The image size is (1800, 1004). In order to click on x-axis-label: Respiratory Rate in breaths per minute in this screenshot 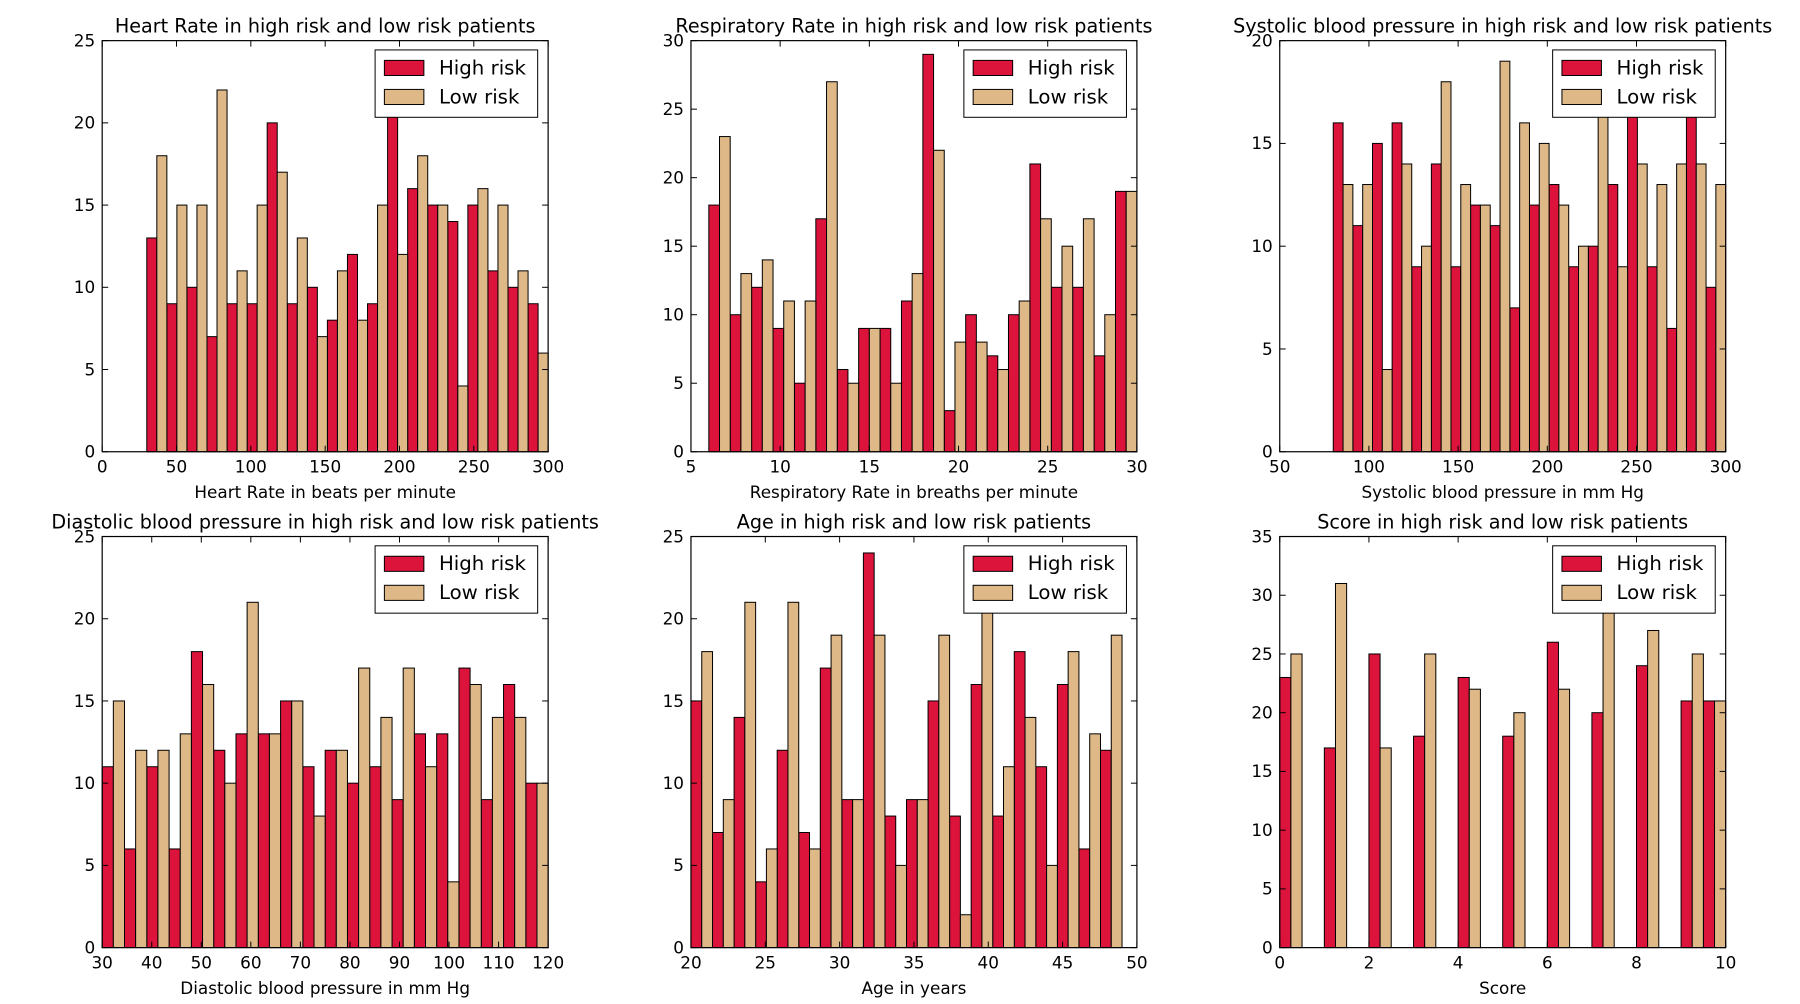, I will do `click(914, 492)`.